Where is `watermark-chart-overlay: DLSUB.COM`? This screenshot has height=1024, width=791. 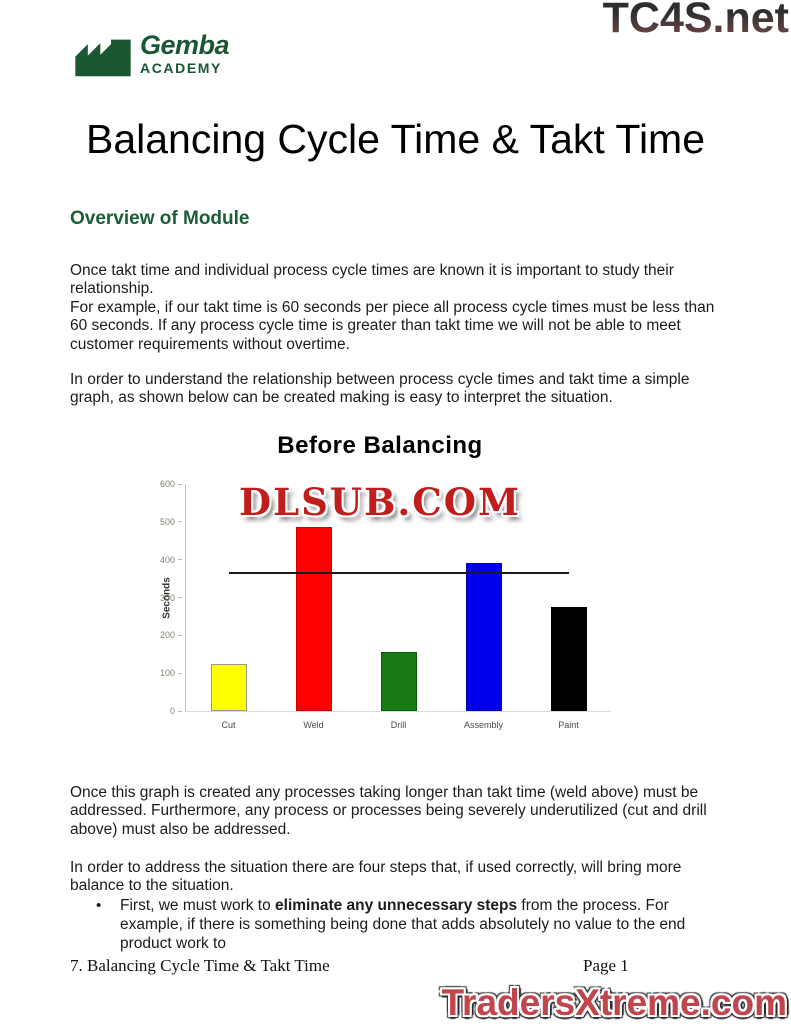
watermark-chart-overlay: DLSUB.COM is located at coordinates (380, 502).